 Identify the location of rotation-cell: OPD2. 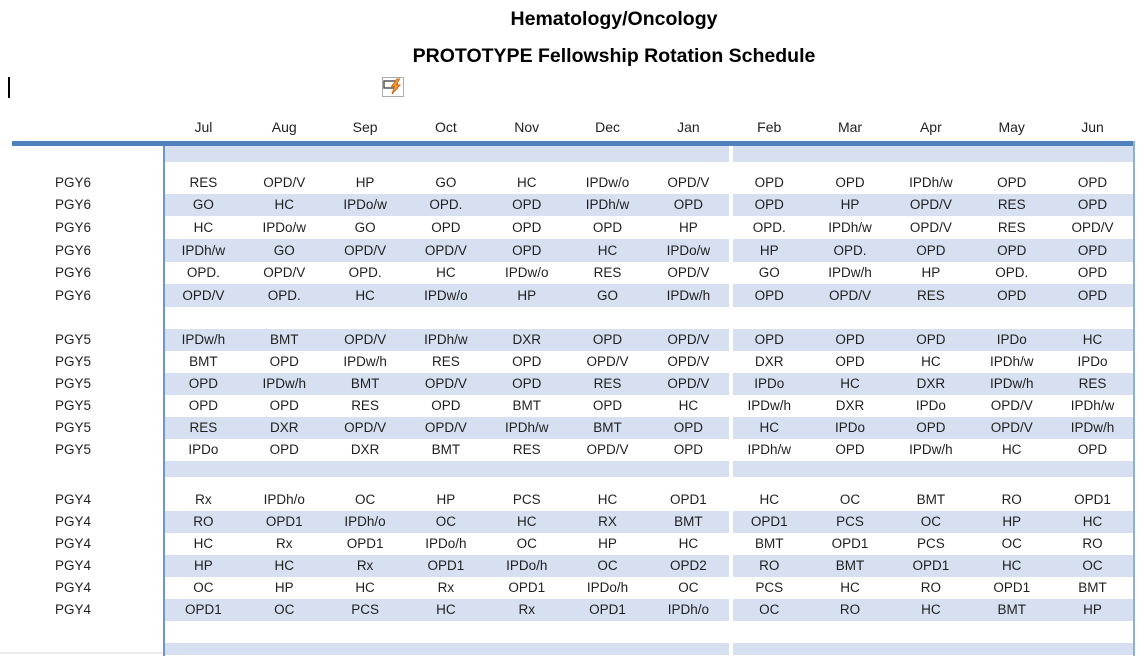
(688, 566).